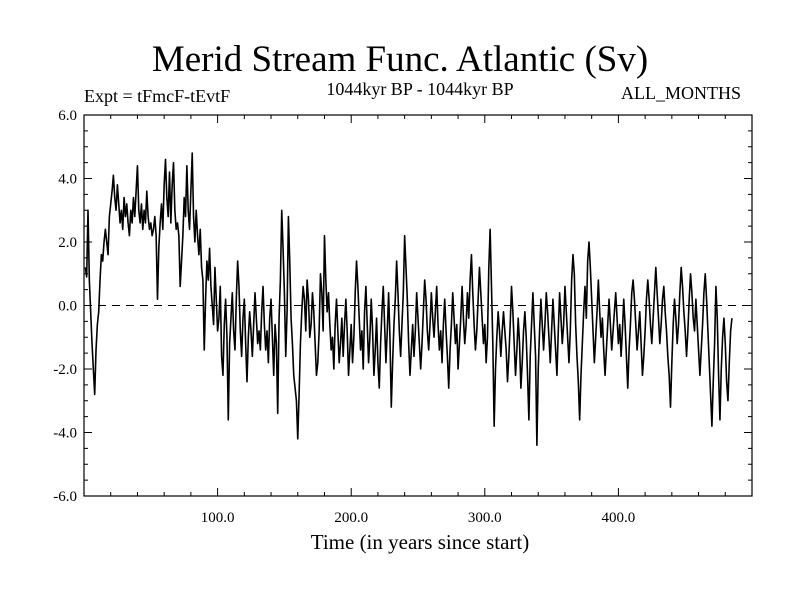 The image size is (800, 600). I want to click on months-label: ALL_MONTHS, so click(681, 93).